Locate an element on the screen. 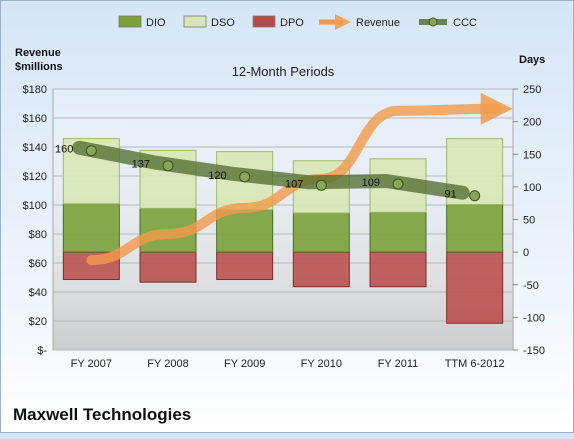  y-right-tick-label: -150 is located at coordinates (534, 351).